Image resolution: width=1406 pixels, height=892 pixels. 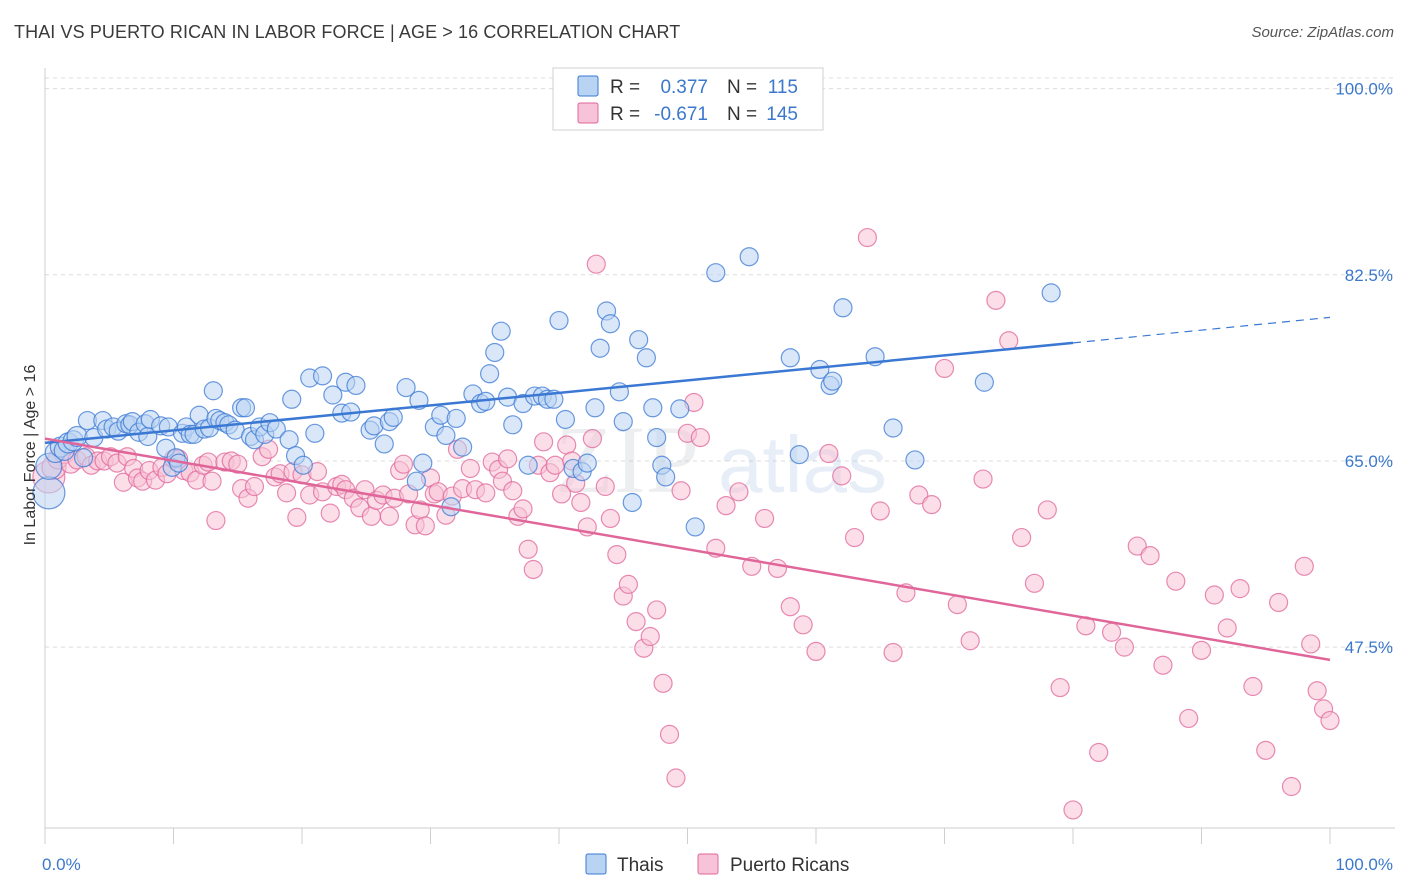 I want to click on legend-n-label: N =, so click(x=742, y=114).